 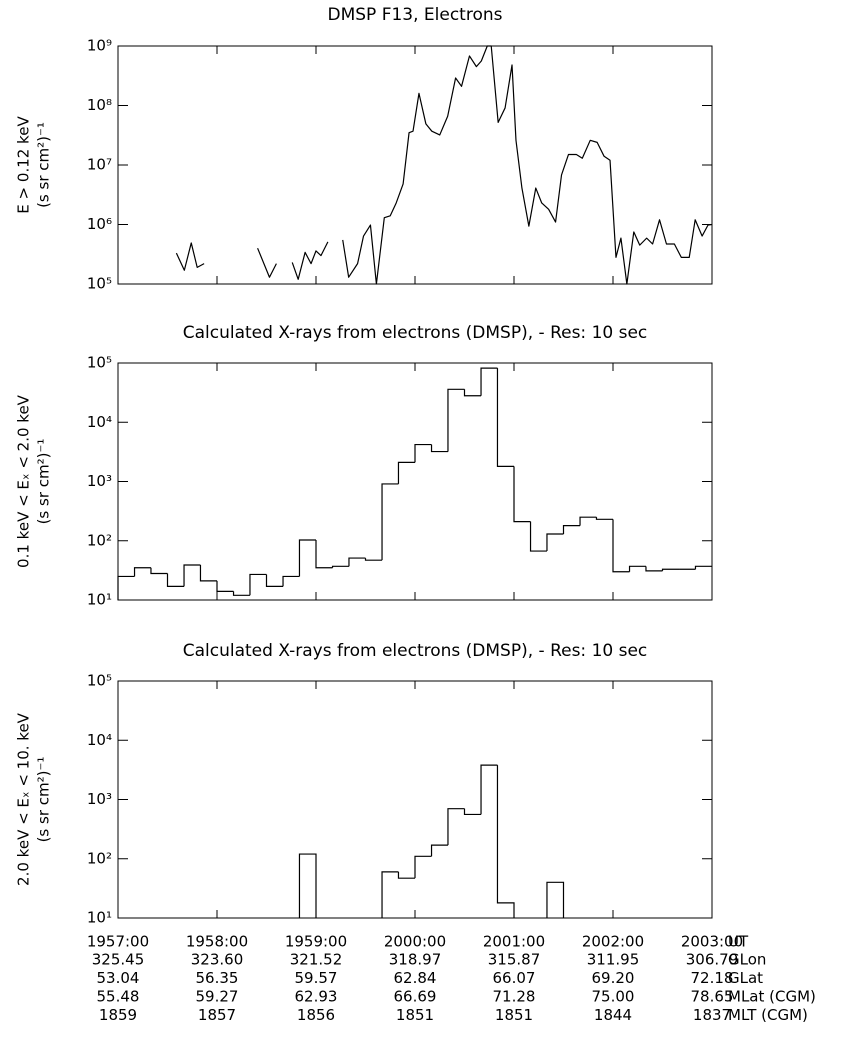 I want to click on x-row-label: 75.00, so click(x=613, y=997).